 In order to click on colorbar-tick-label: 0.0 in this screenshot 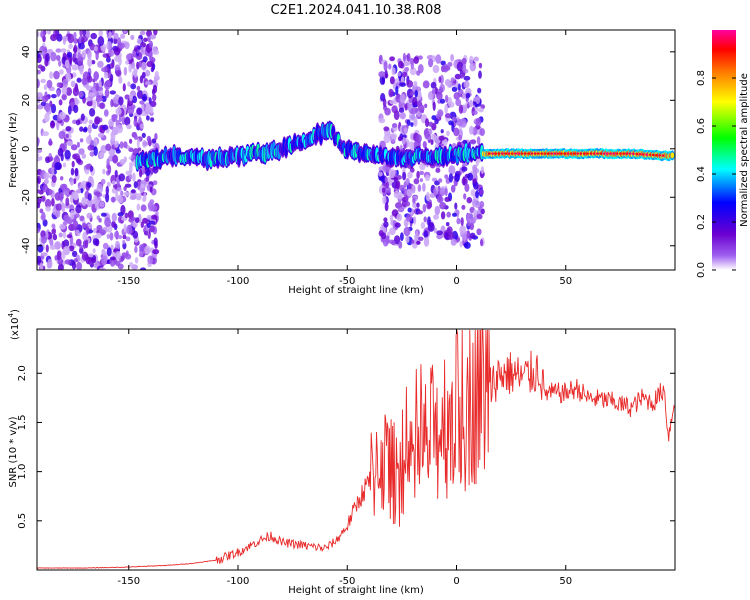, I will do `click(701, 270)`.